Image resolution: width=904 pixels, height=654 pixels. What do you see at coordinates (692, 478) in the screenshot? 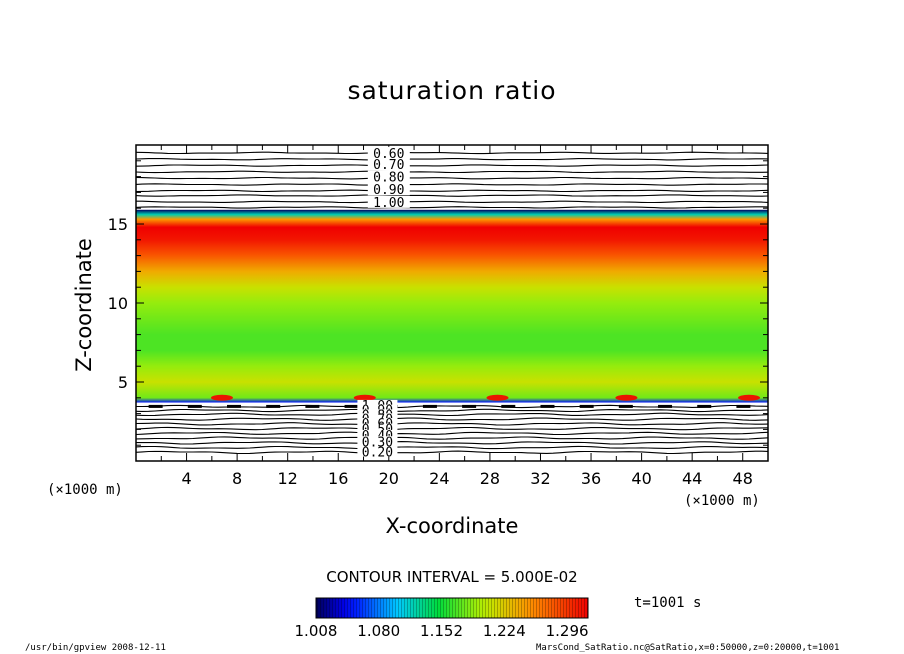
I see `x-tick-label: 44` at bounding box center [692, 478].